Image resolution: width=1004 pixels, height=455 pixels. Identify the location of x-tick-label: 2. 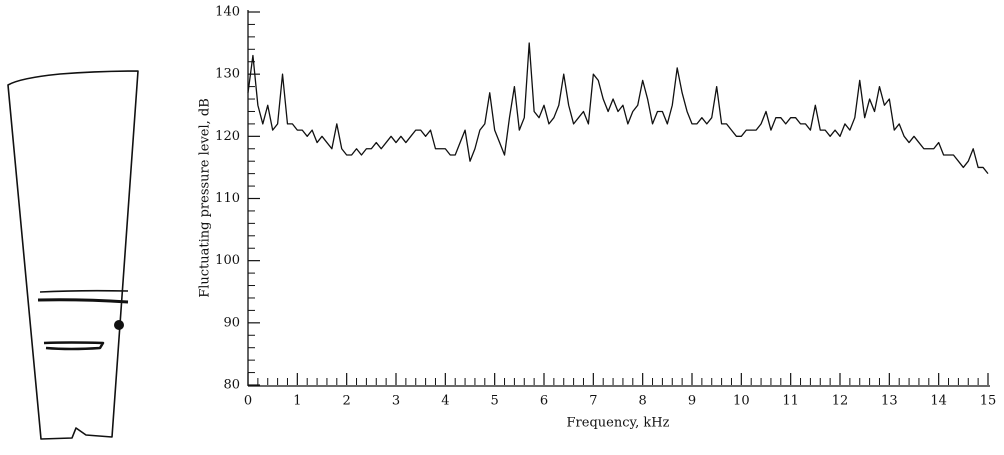
(347, 401).